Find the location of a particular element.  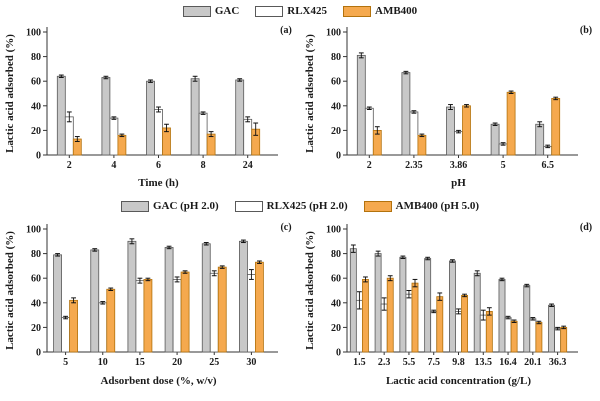

svg-text: (c) is located at coordinates (285, 227).